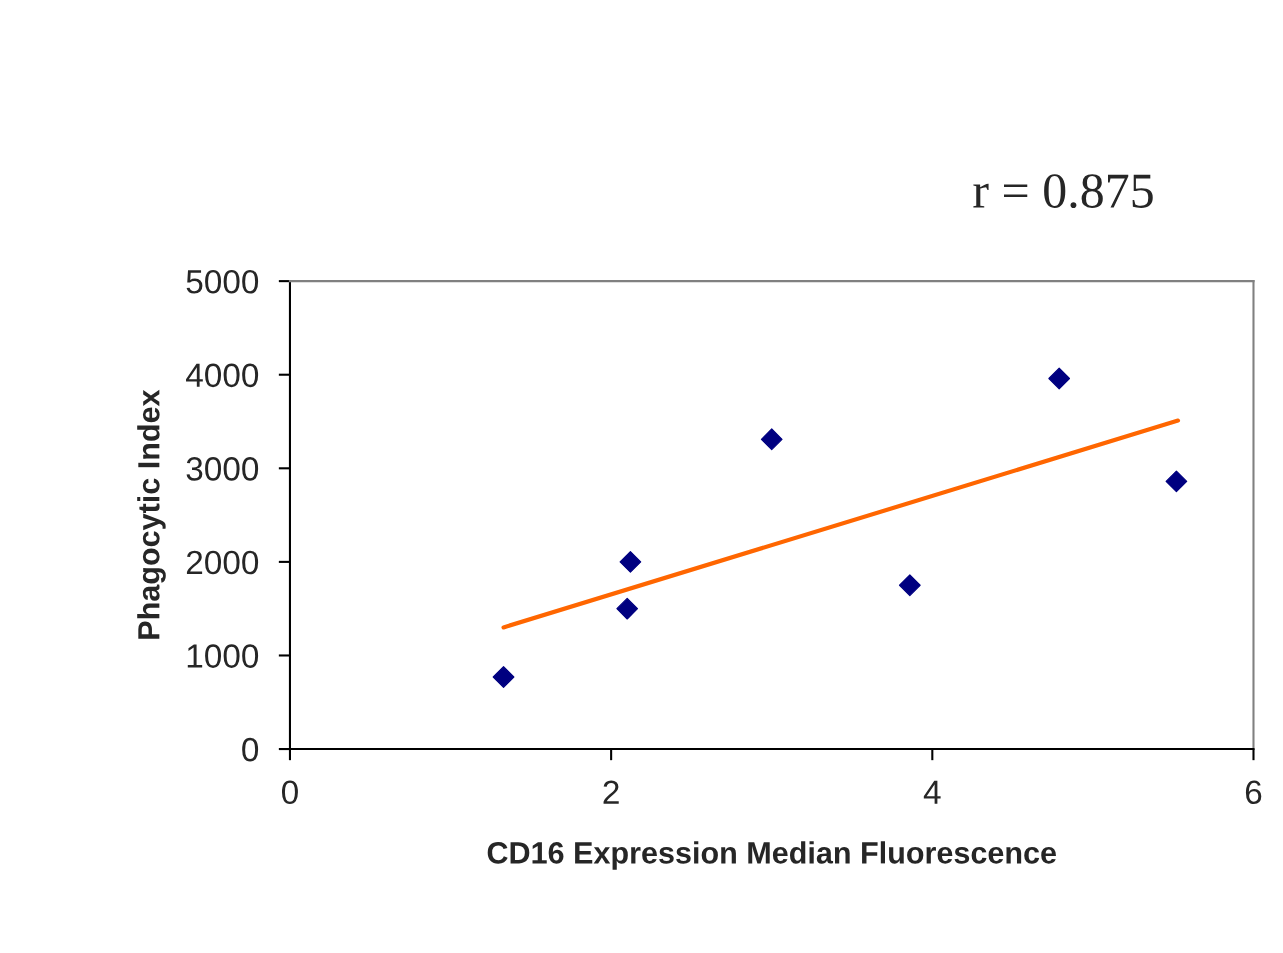 This screenshot has height=953, width=1283. I want to click on y-tick-label: 3000, so click(222, 469).